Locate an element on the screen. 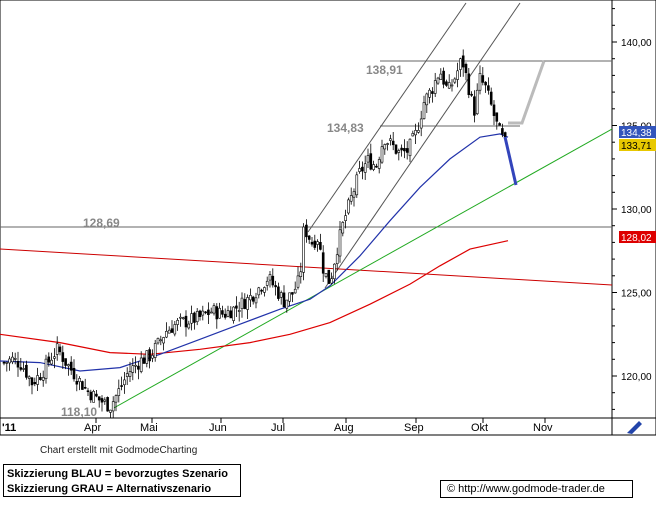  y-tick-label: 125,00 is located at coordinates (636, 294).